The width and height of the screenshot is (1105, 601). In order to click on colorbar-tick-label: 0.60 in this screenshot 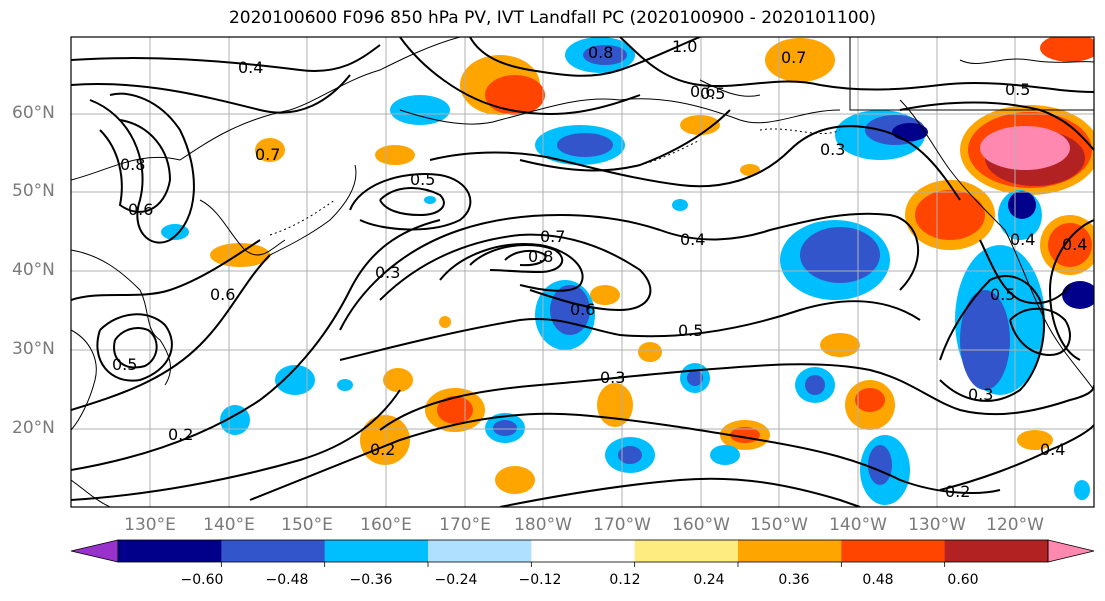, I will do `click(963, 580)`.